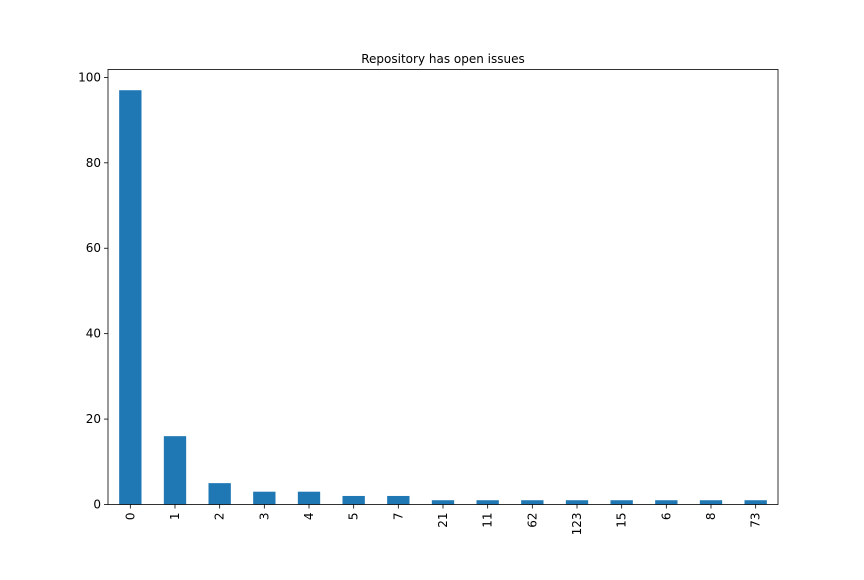 The width and height of the screenshot is (864, 580). I want to click on x-tick-label: 5, so click(354, 517).